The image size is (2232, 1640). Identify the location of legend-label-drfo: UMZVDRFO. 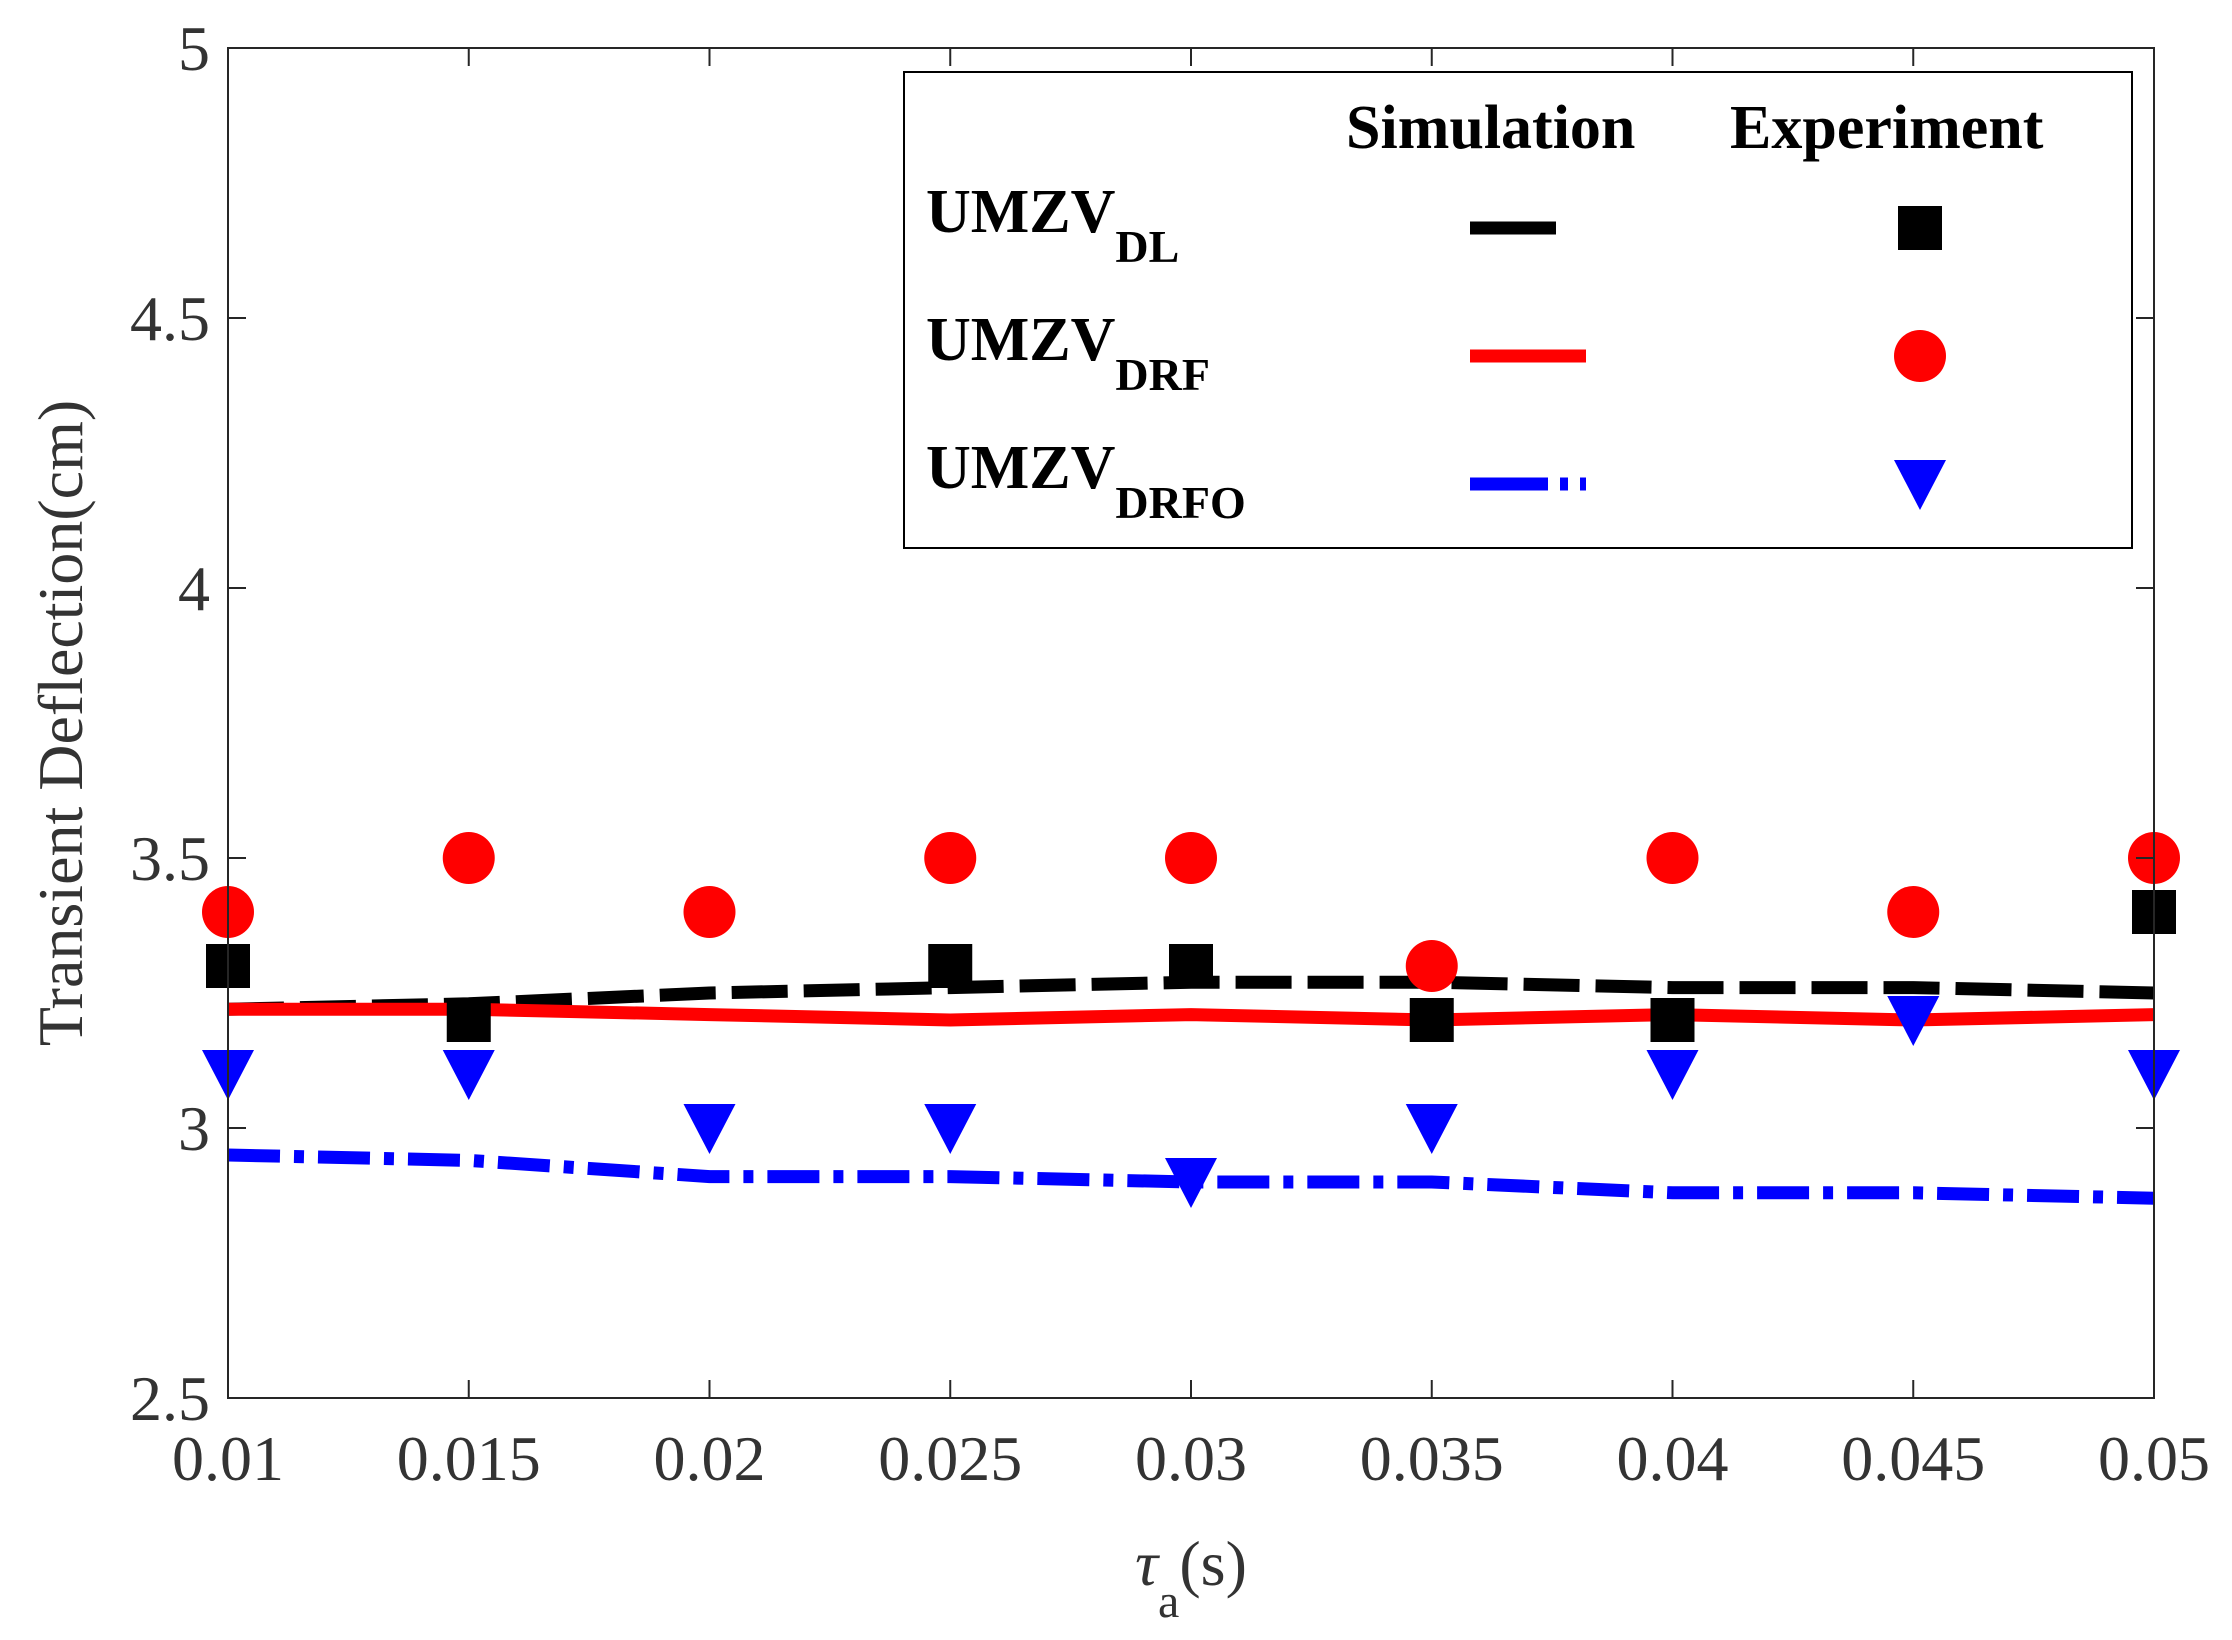
(1086, 481).